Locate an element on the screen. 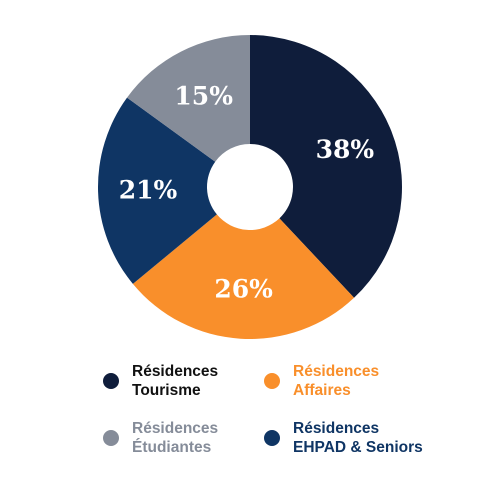 This screenshot has width=500, height=500. slice-residences-ehpad-and-seniors is located at coordinates (157, 190).